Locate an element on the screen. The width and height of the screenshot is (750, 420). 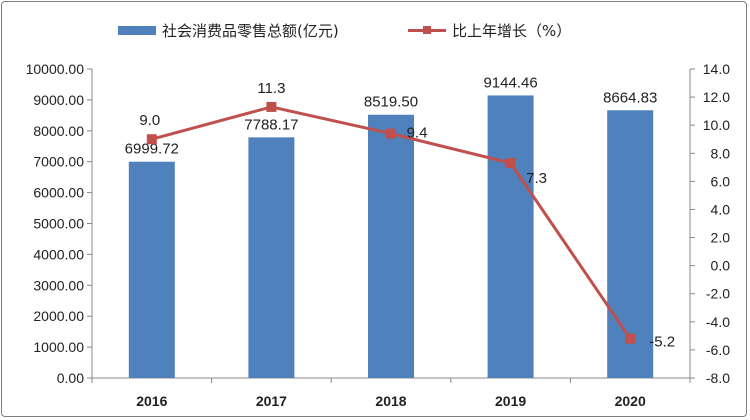
right-tick-label: 6.0 is located at coordinates (721, 181).